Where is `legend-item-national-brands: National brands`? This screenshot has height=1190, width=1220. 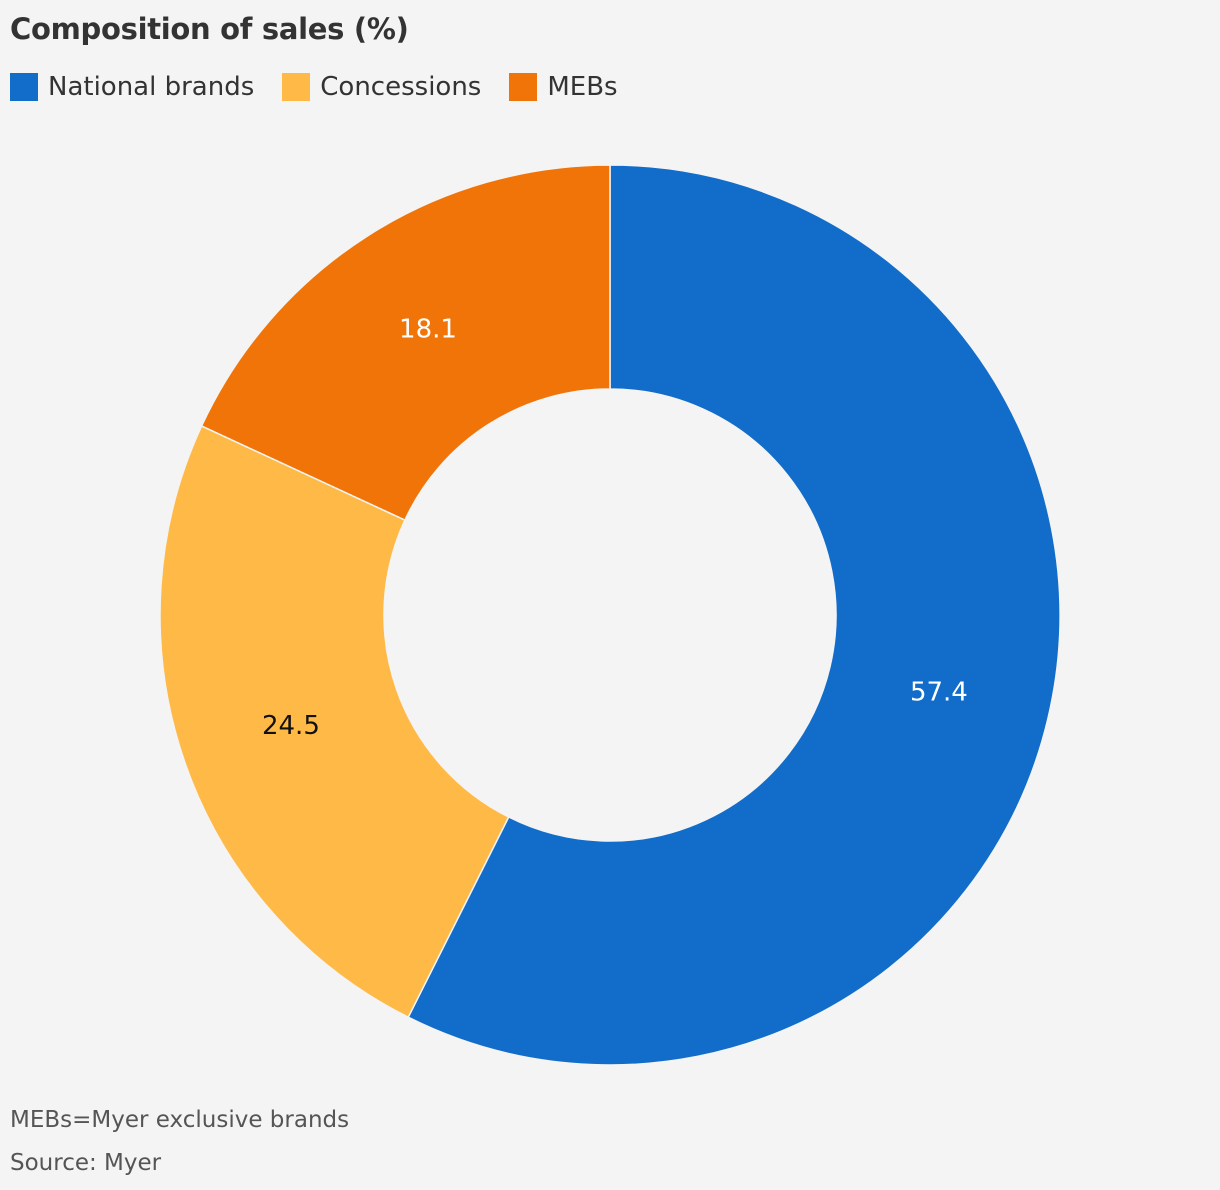
legend-item-national-brands: National brands is located at coordinates (132, 87).